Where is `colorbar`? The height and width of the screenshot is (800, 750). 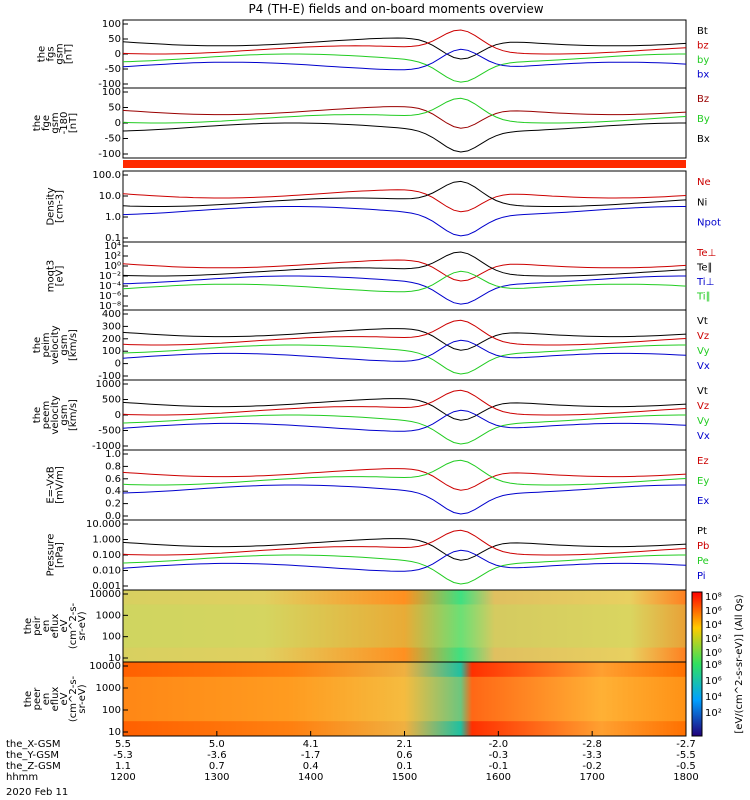
colorbar is located at coordinates (697, 664).